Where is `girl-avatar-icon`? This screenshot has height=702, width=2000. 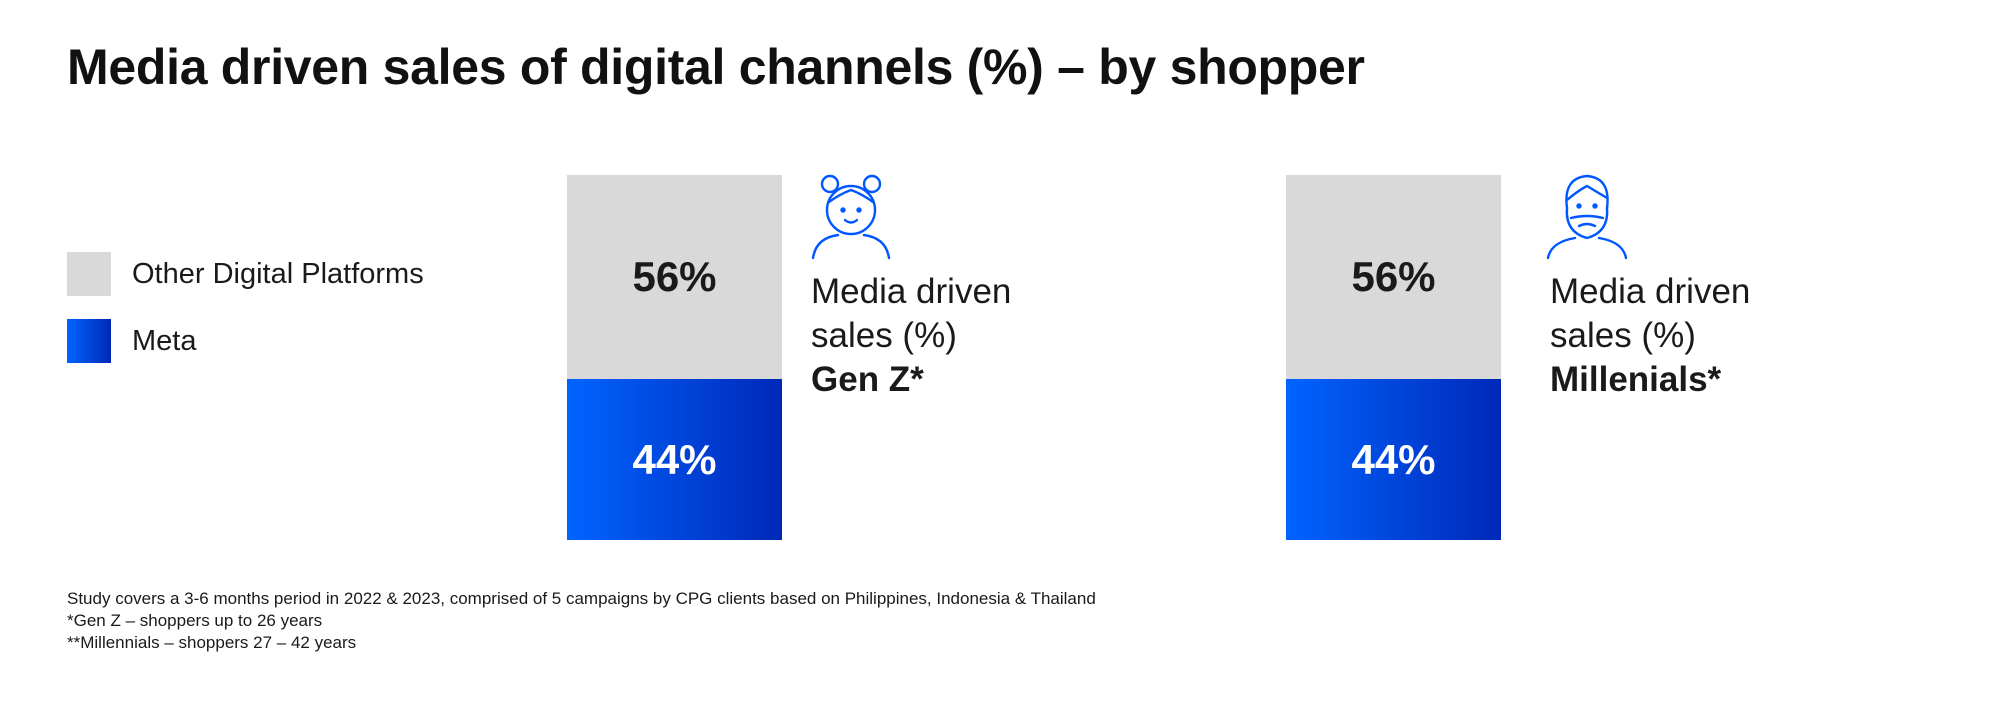 girl-avatar-icon is located at coordinates (851, 217).